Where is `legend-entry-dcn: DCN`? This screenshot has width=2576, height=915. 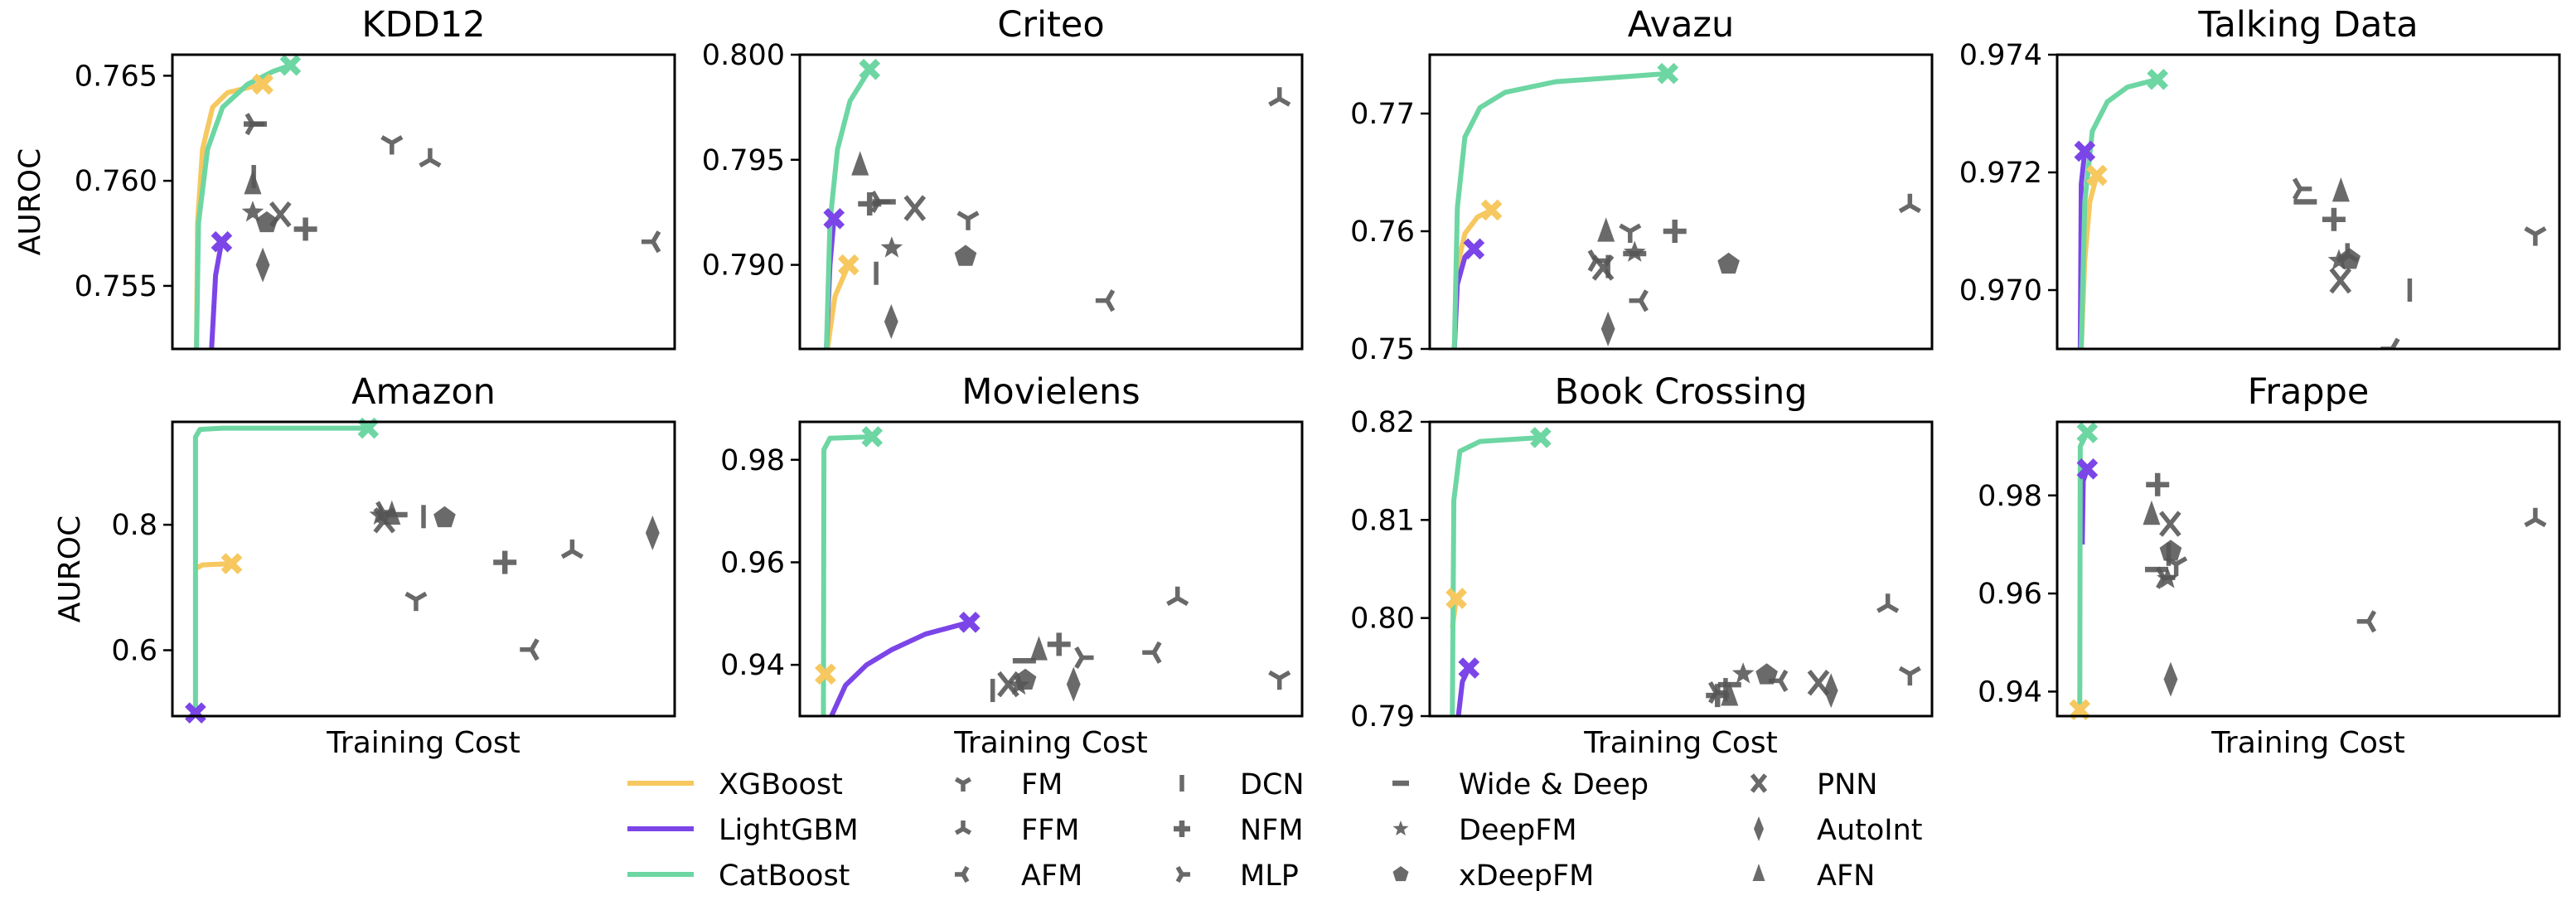
legend-entry-dcn: DCN is located at coordinates (1242, 784).